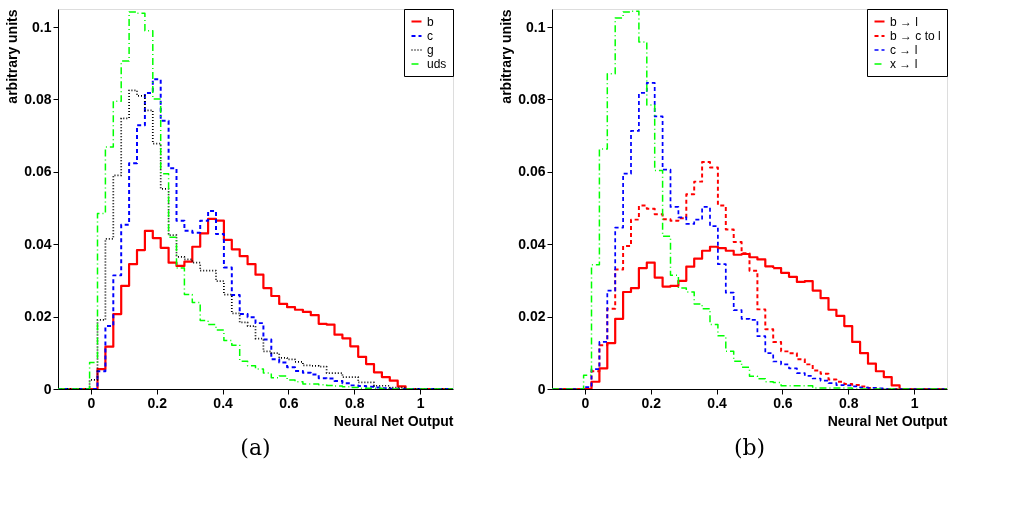  I want to click on text: (a), so click(255, 447).